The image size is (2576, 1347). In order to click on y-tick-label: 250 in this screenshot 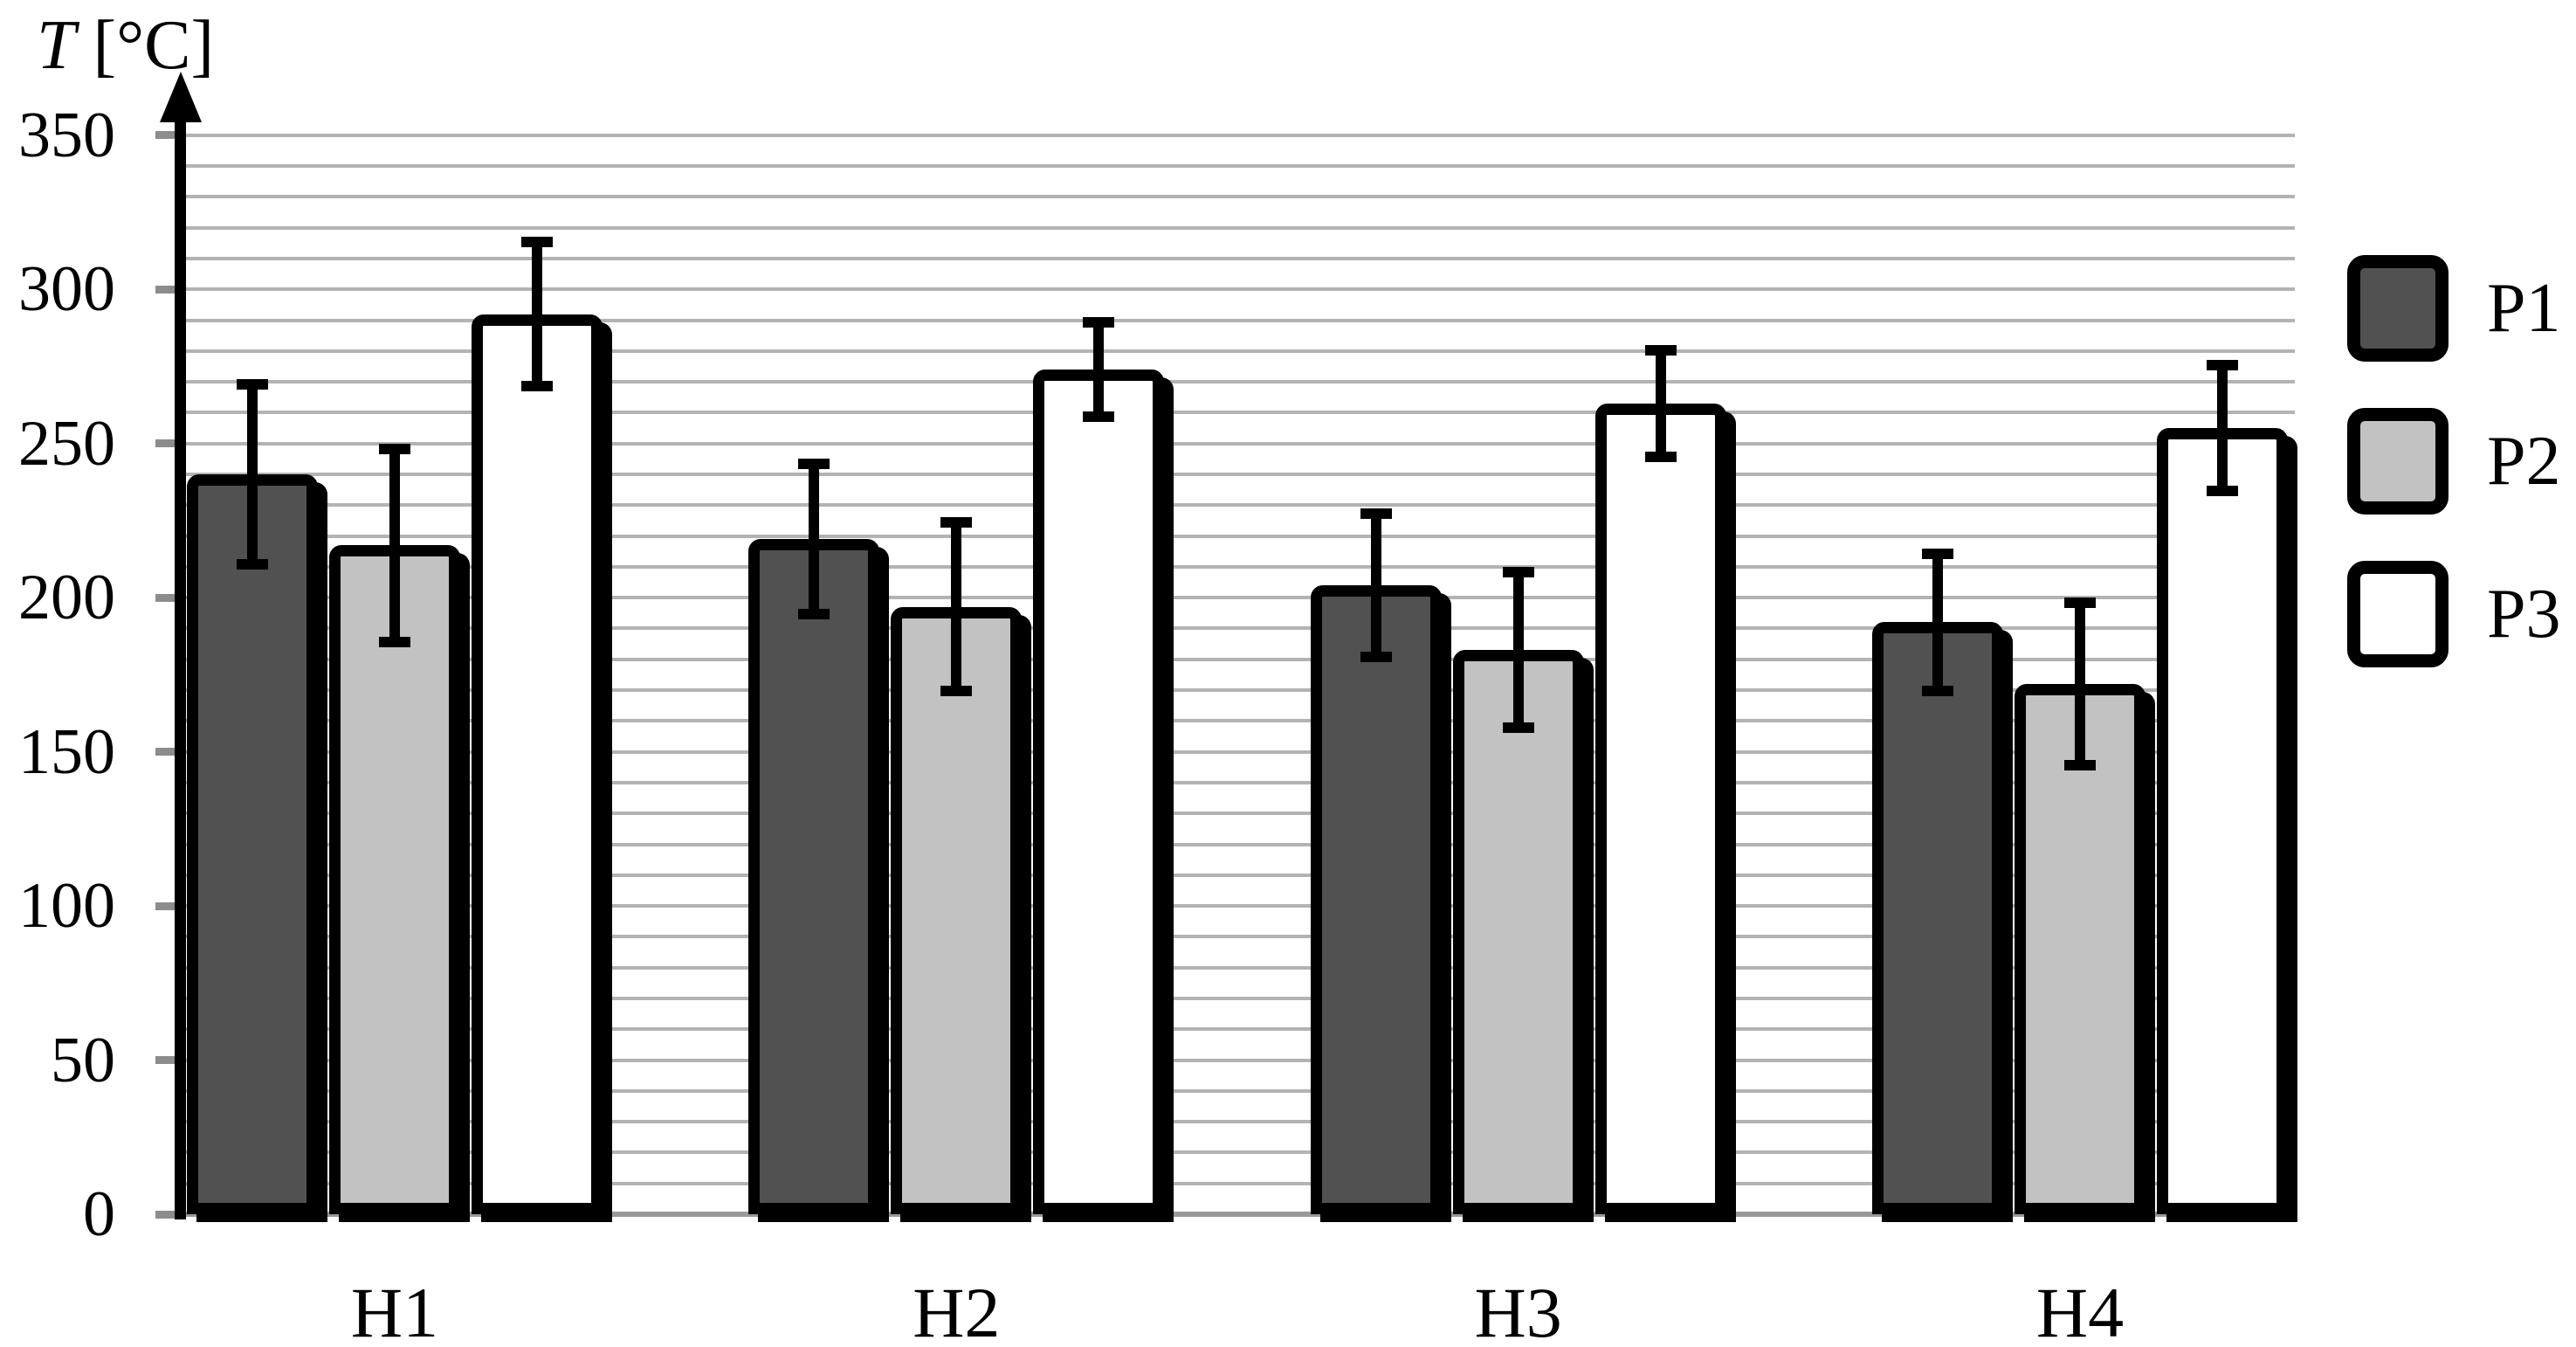, I will do `click(66, 444)`.